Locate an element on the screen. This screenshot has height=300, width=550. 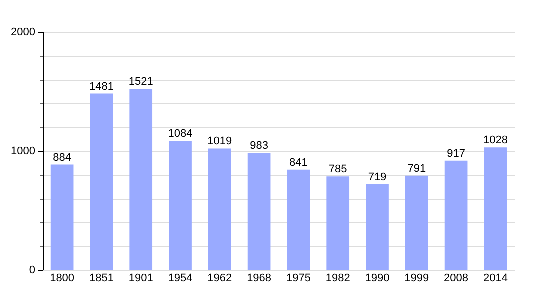
data-label: 917 is located at coordinates (456, 154).